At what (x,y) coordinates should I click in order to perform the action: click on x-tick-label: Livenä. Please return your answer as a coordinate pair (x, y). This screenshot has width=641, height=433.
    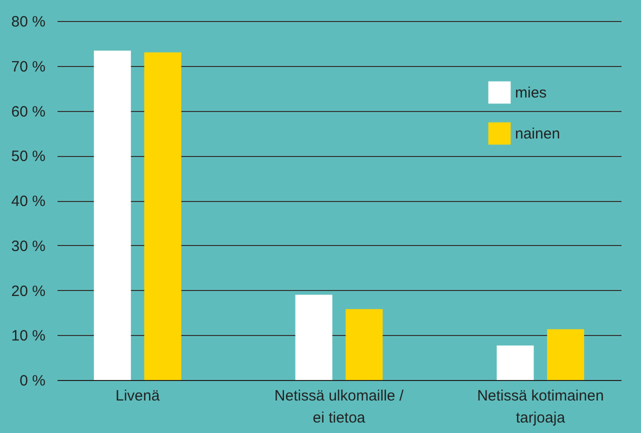
    Looking at the image, I should click on (137, 396).